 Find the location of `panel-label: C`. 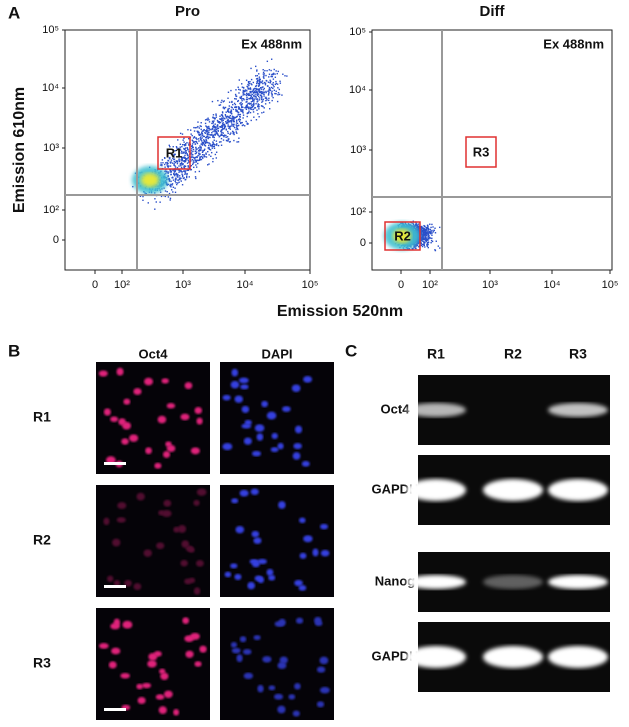

panel-label: C is located at coordinates (351, 350).